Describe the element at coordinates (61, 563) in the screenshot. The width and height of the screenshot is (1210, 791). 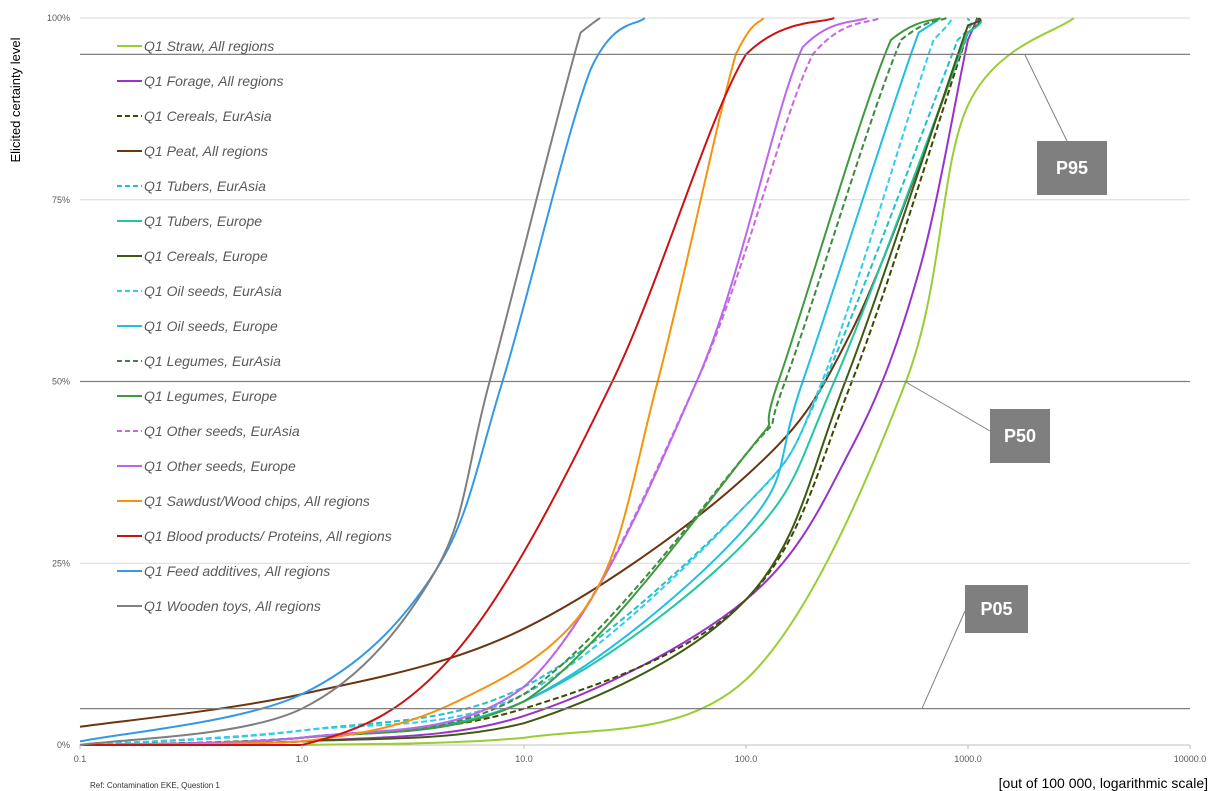
I see `y-tick-label: 25%` at that location.